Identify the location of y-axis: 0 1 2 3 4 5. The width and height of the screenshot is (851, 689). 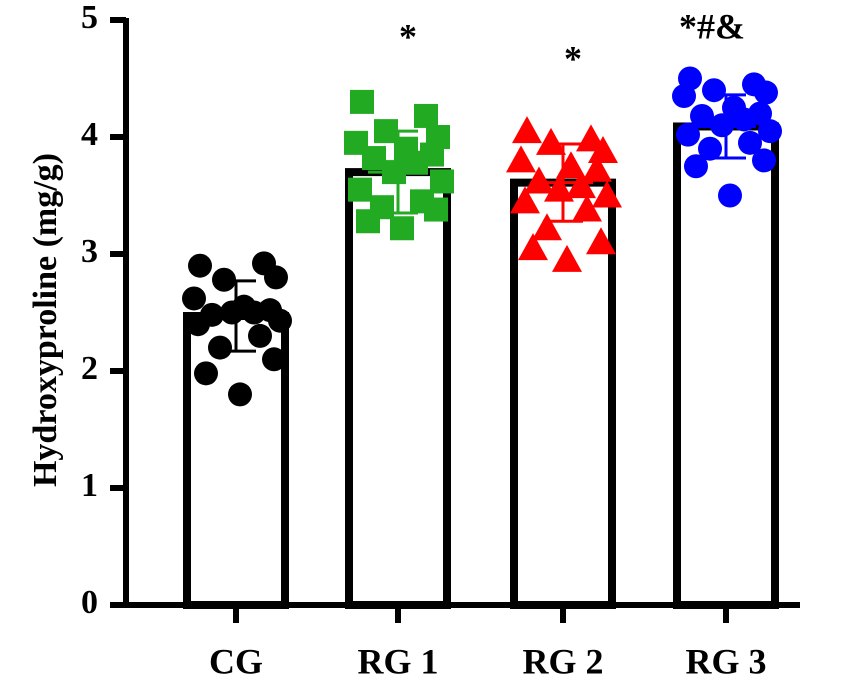
(105, 310).